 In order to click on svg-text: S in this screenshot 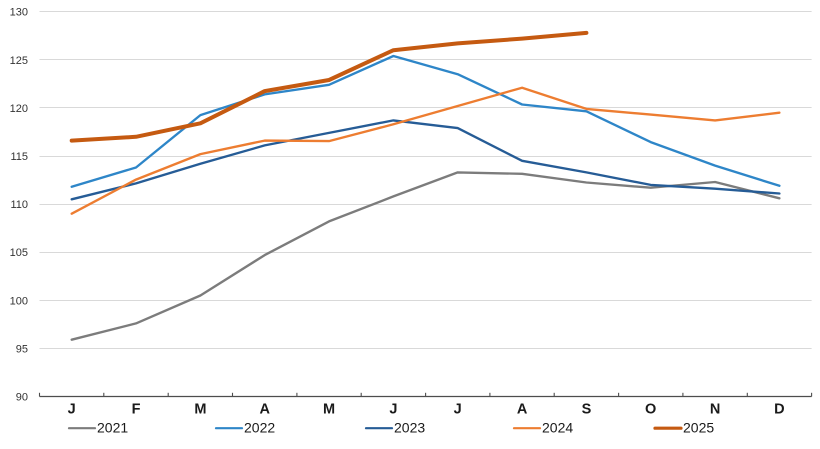, I will do `click(587, 410)`.